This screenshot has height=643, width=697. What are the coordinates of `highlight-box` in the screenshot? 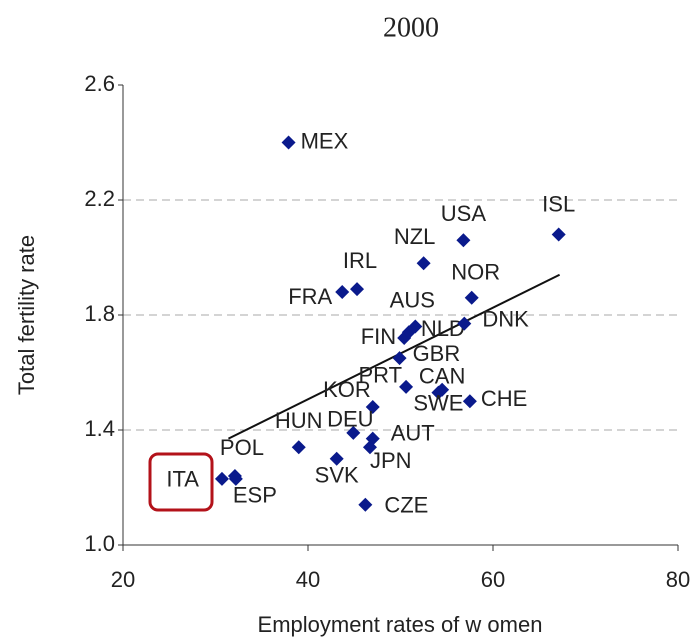 It's located at (181, 482).